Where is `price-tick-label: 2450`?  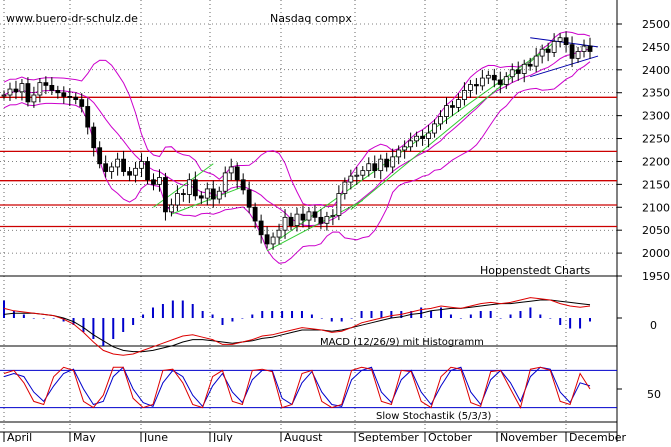 price-tick-label: 2450 is located at coordinates (656, 47).